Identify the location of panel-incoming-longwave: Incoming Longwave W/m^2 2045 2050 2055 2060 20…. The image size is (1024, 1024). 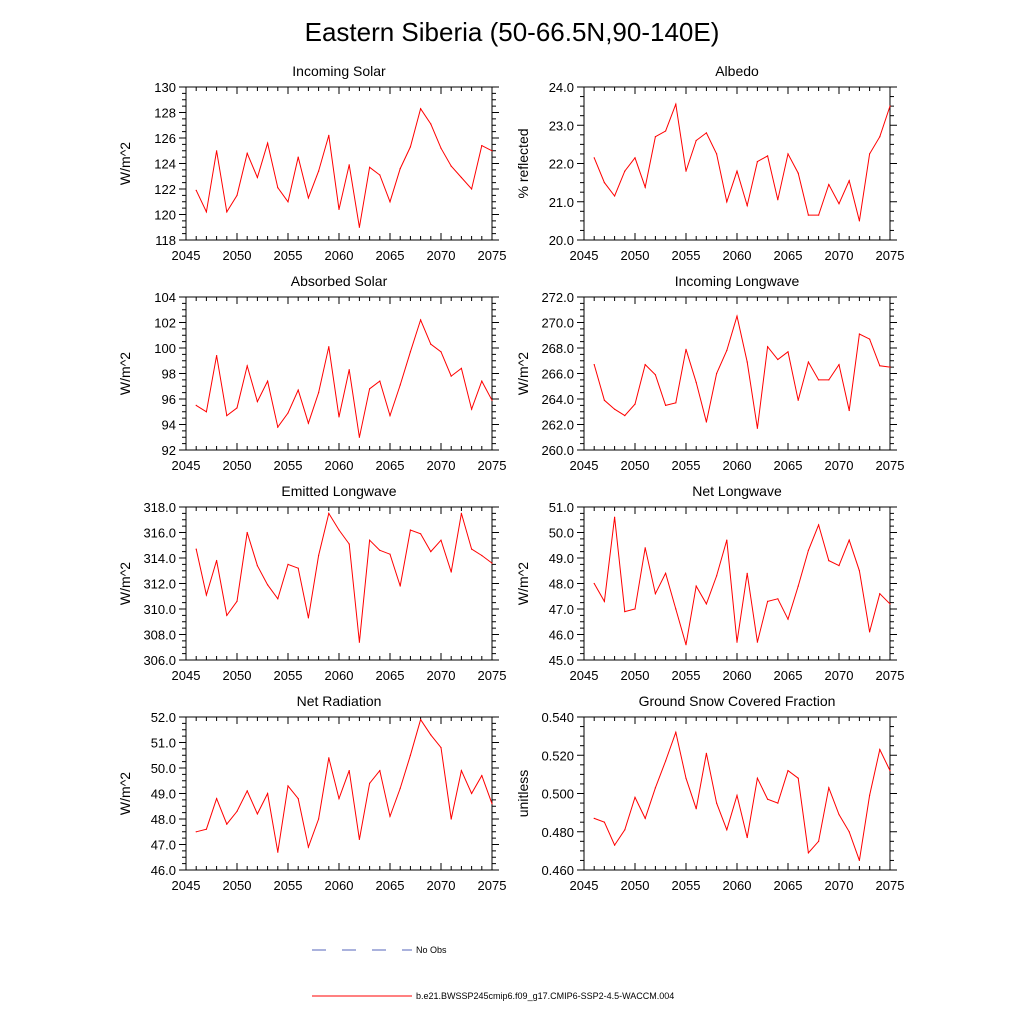
(709, 373).